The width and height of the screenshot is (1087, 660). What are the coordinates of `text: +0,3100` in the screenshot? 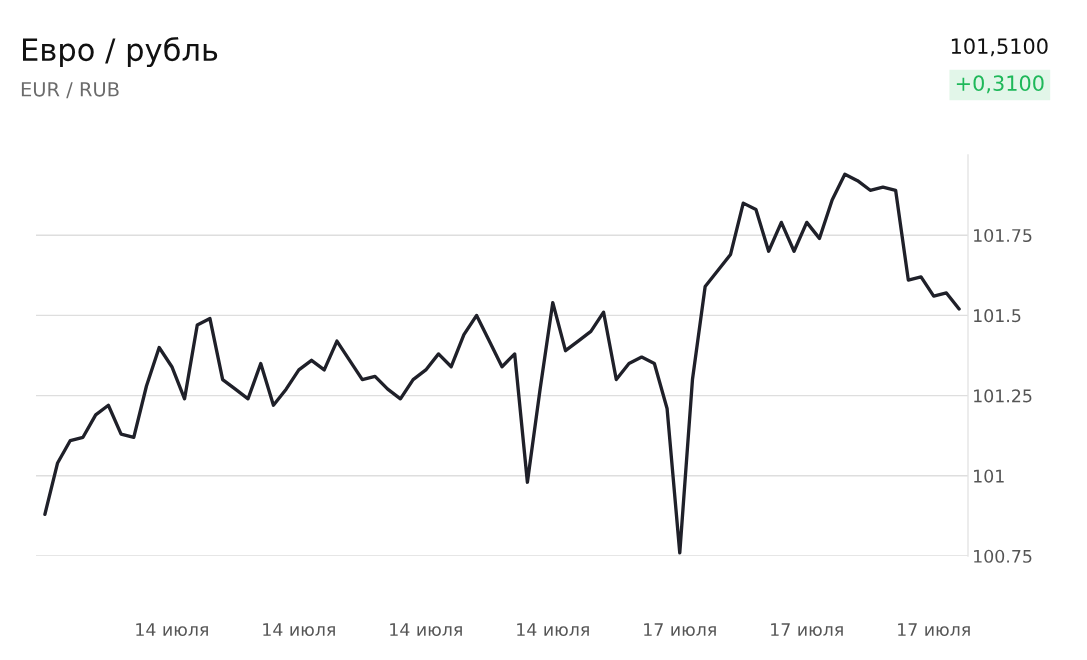 It's located at (1000, 84).